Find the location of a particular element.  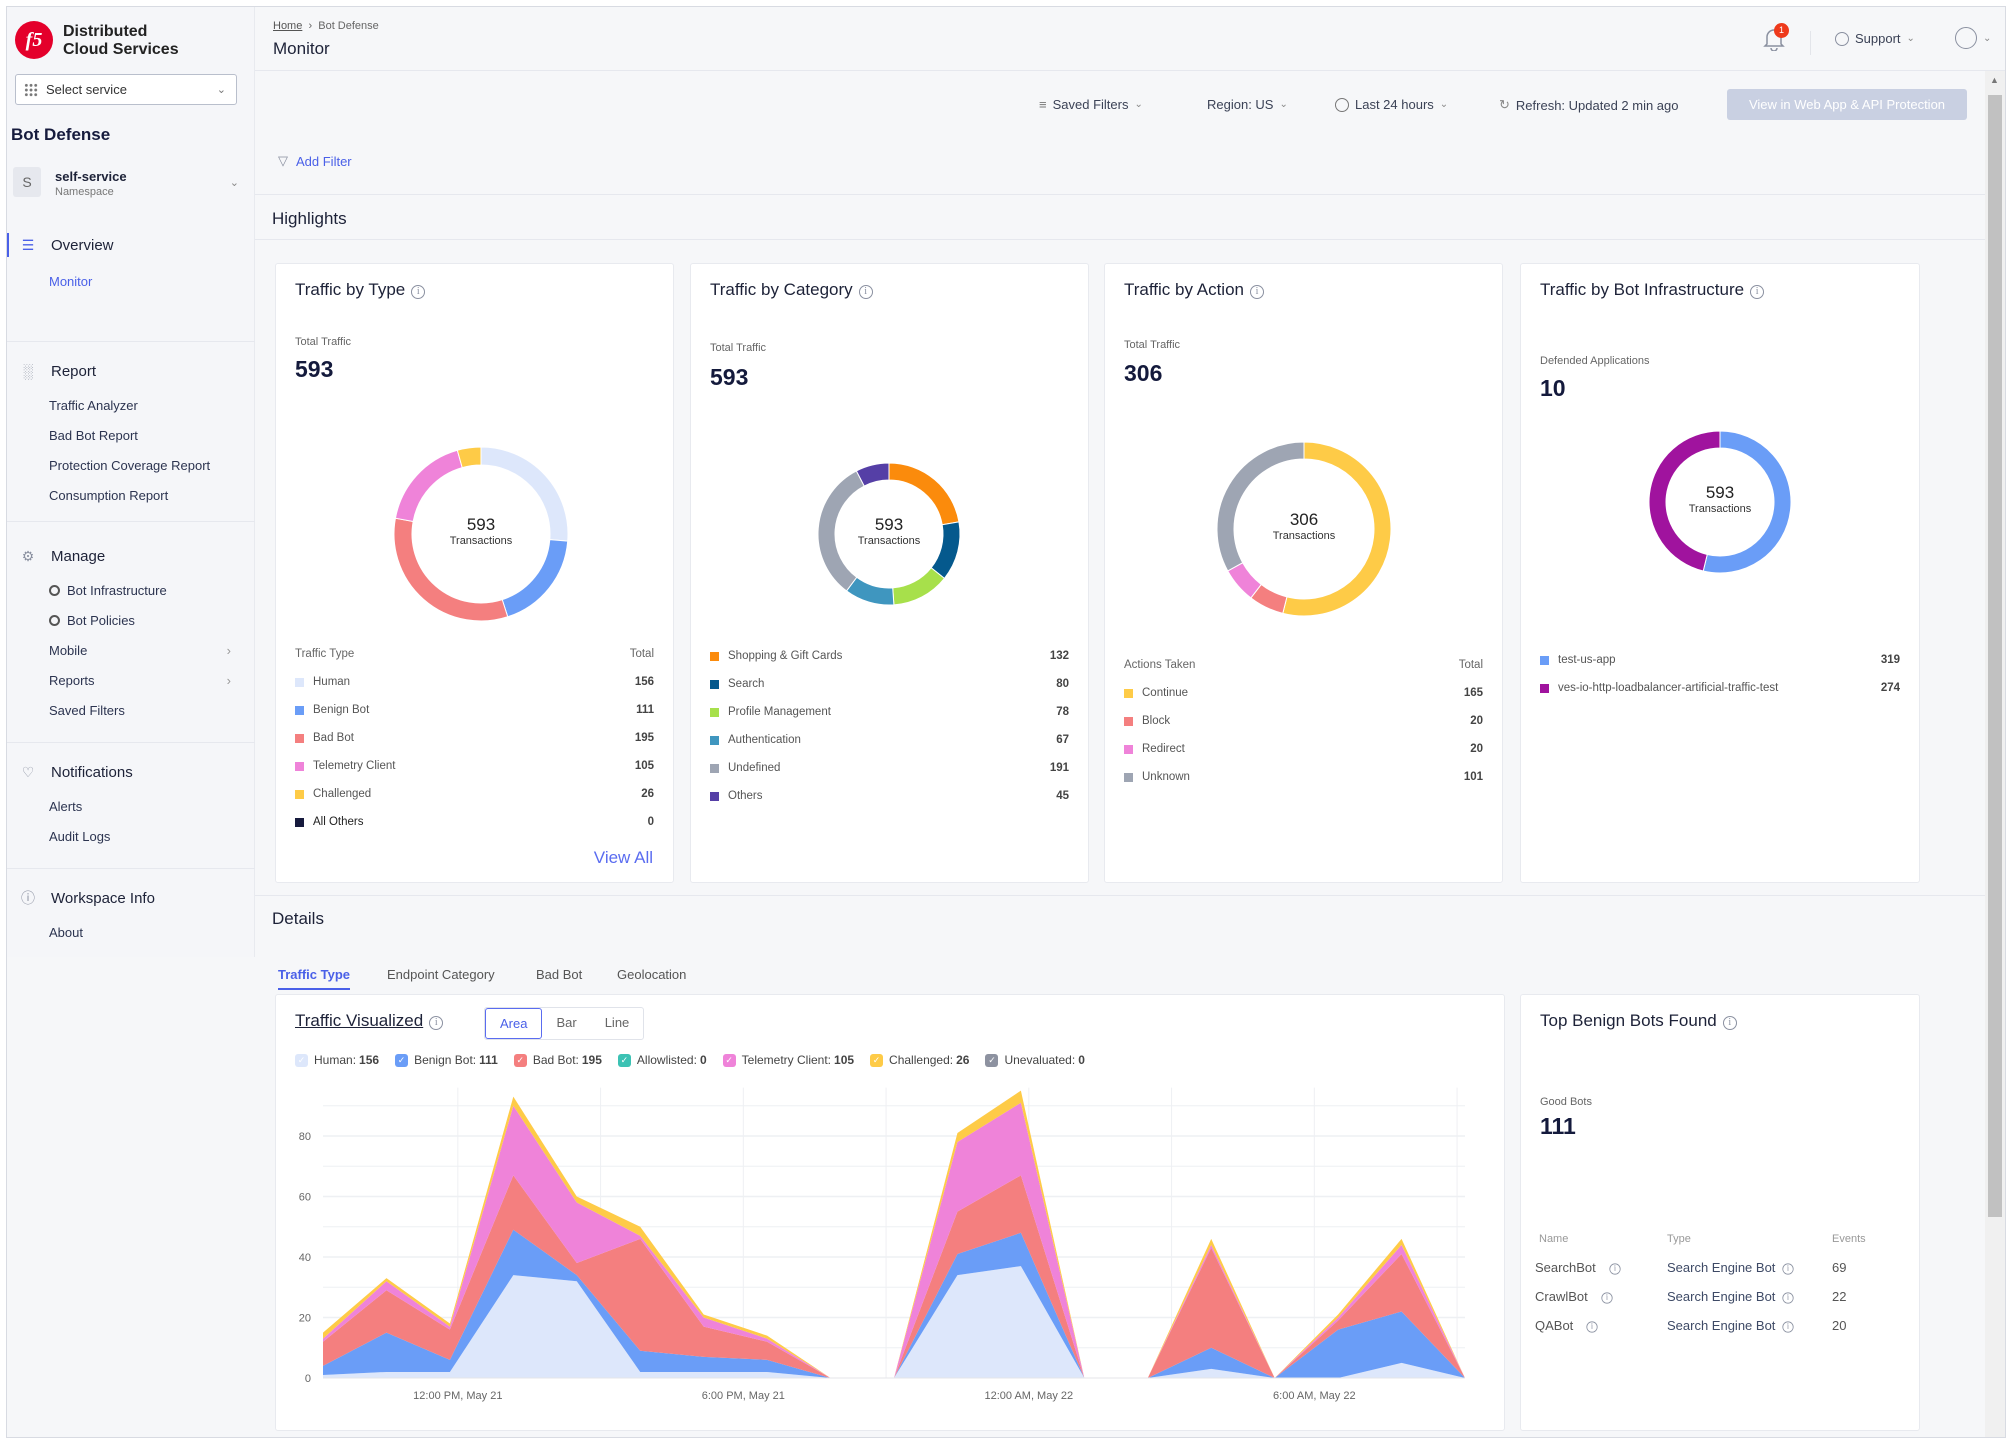

legend-label: Continue is located at coordinates (1165, 693).